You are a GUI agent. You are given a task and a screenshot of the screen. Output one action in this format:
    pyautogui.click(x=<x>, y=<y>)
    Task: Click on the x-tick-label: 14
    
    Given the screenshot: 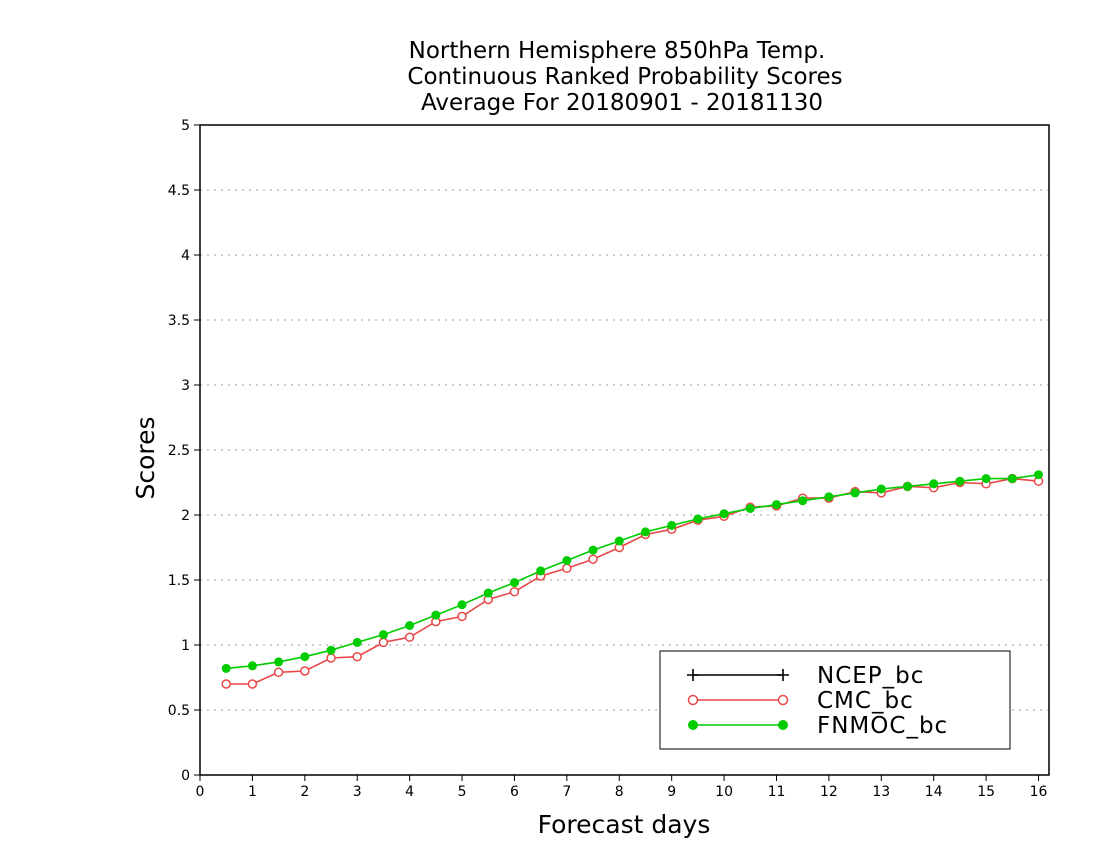 What is the action you would take?
    pyautogui.click(x=934, y=792)
    